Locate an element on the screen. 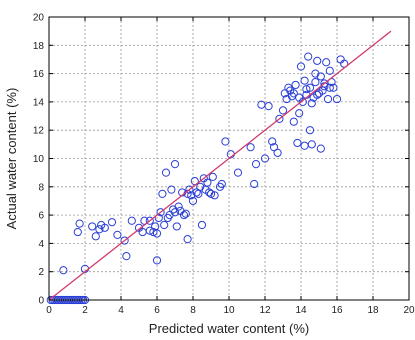 The width and height of the screenshot is (415, 340). y-tick-label: 4 is located at coordinates (41, 244).